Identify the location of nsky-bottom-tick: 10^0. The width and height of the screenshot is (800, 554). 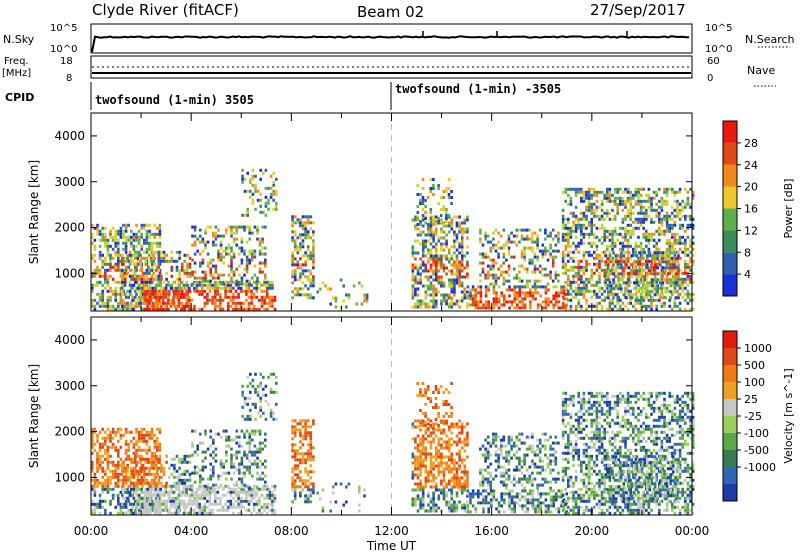
(63, 49).